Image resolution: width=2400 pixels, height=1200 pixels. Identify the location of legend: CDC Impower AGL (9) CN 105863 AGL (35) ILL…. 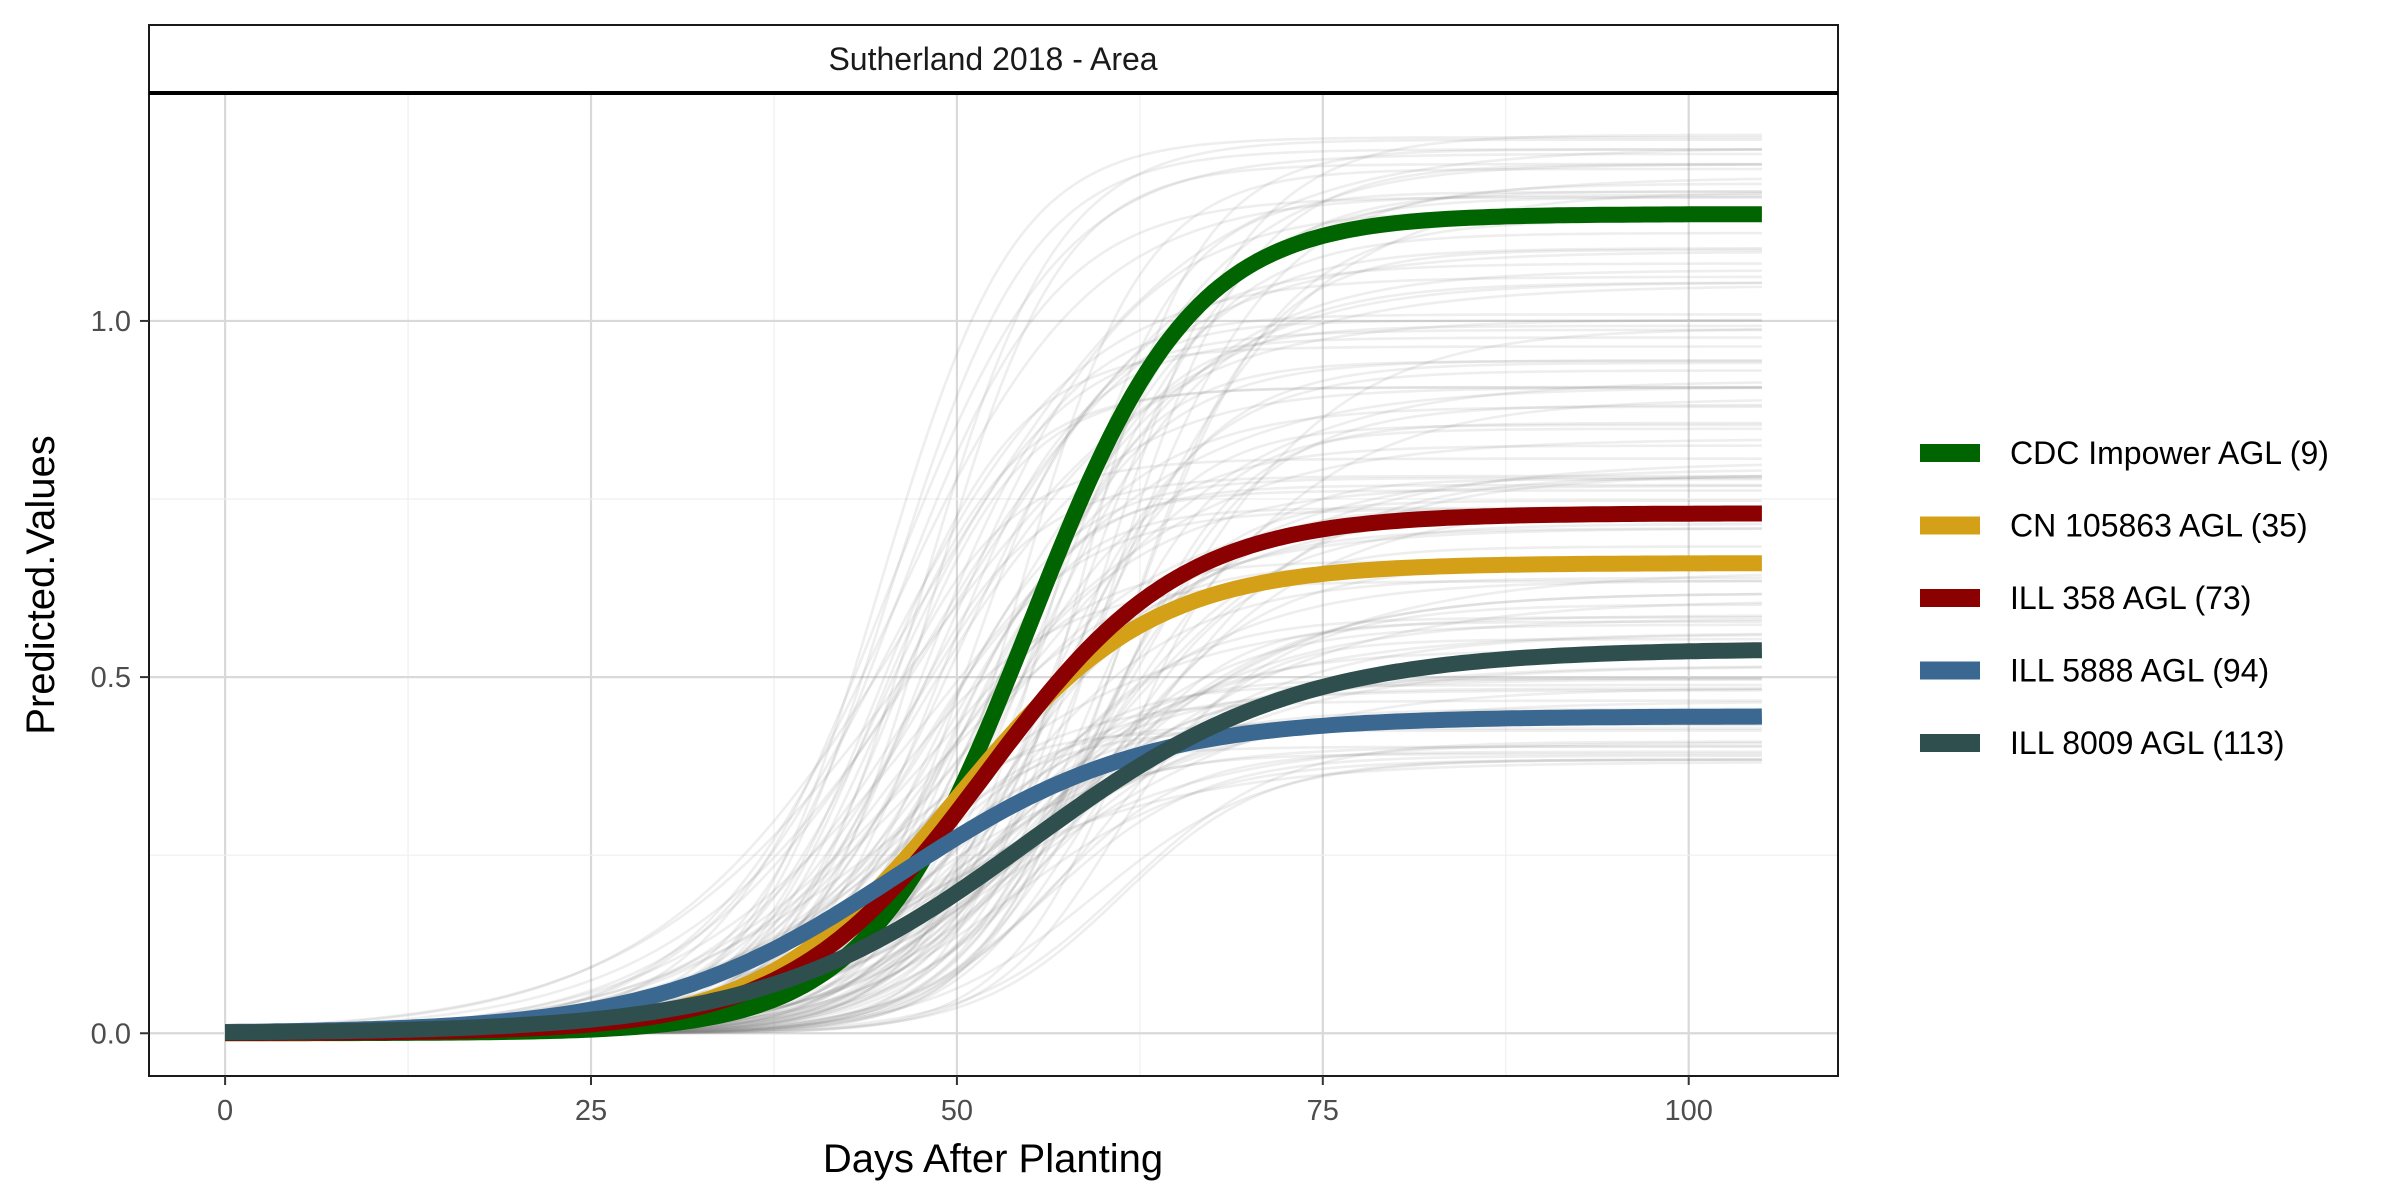
(2124, 598).